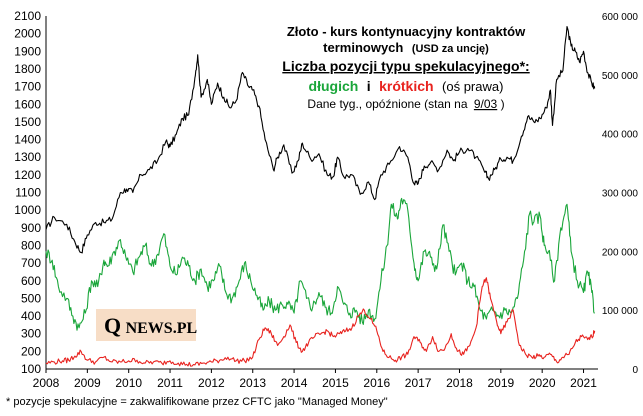  Describe the element at coordinates (27, 51) in the screenshot. I see `y-left-tick-label: 1900` at that location.